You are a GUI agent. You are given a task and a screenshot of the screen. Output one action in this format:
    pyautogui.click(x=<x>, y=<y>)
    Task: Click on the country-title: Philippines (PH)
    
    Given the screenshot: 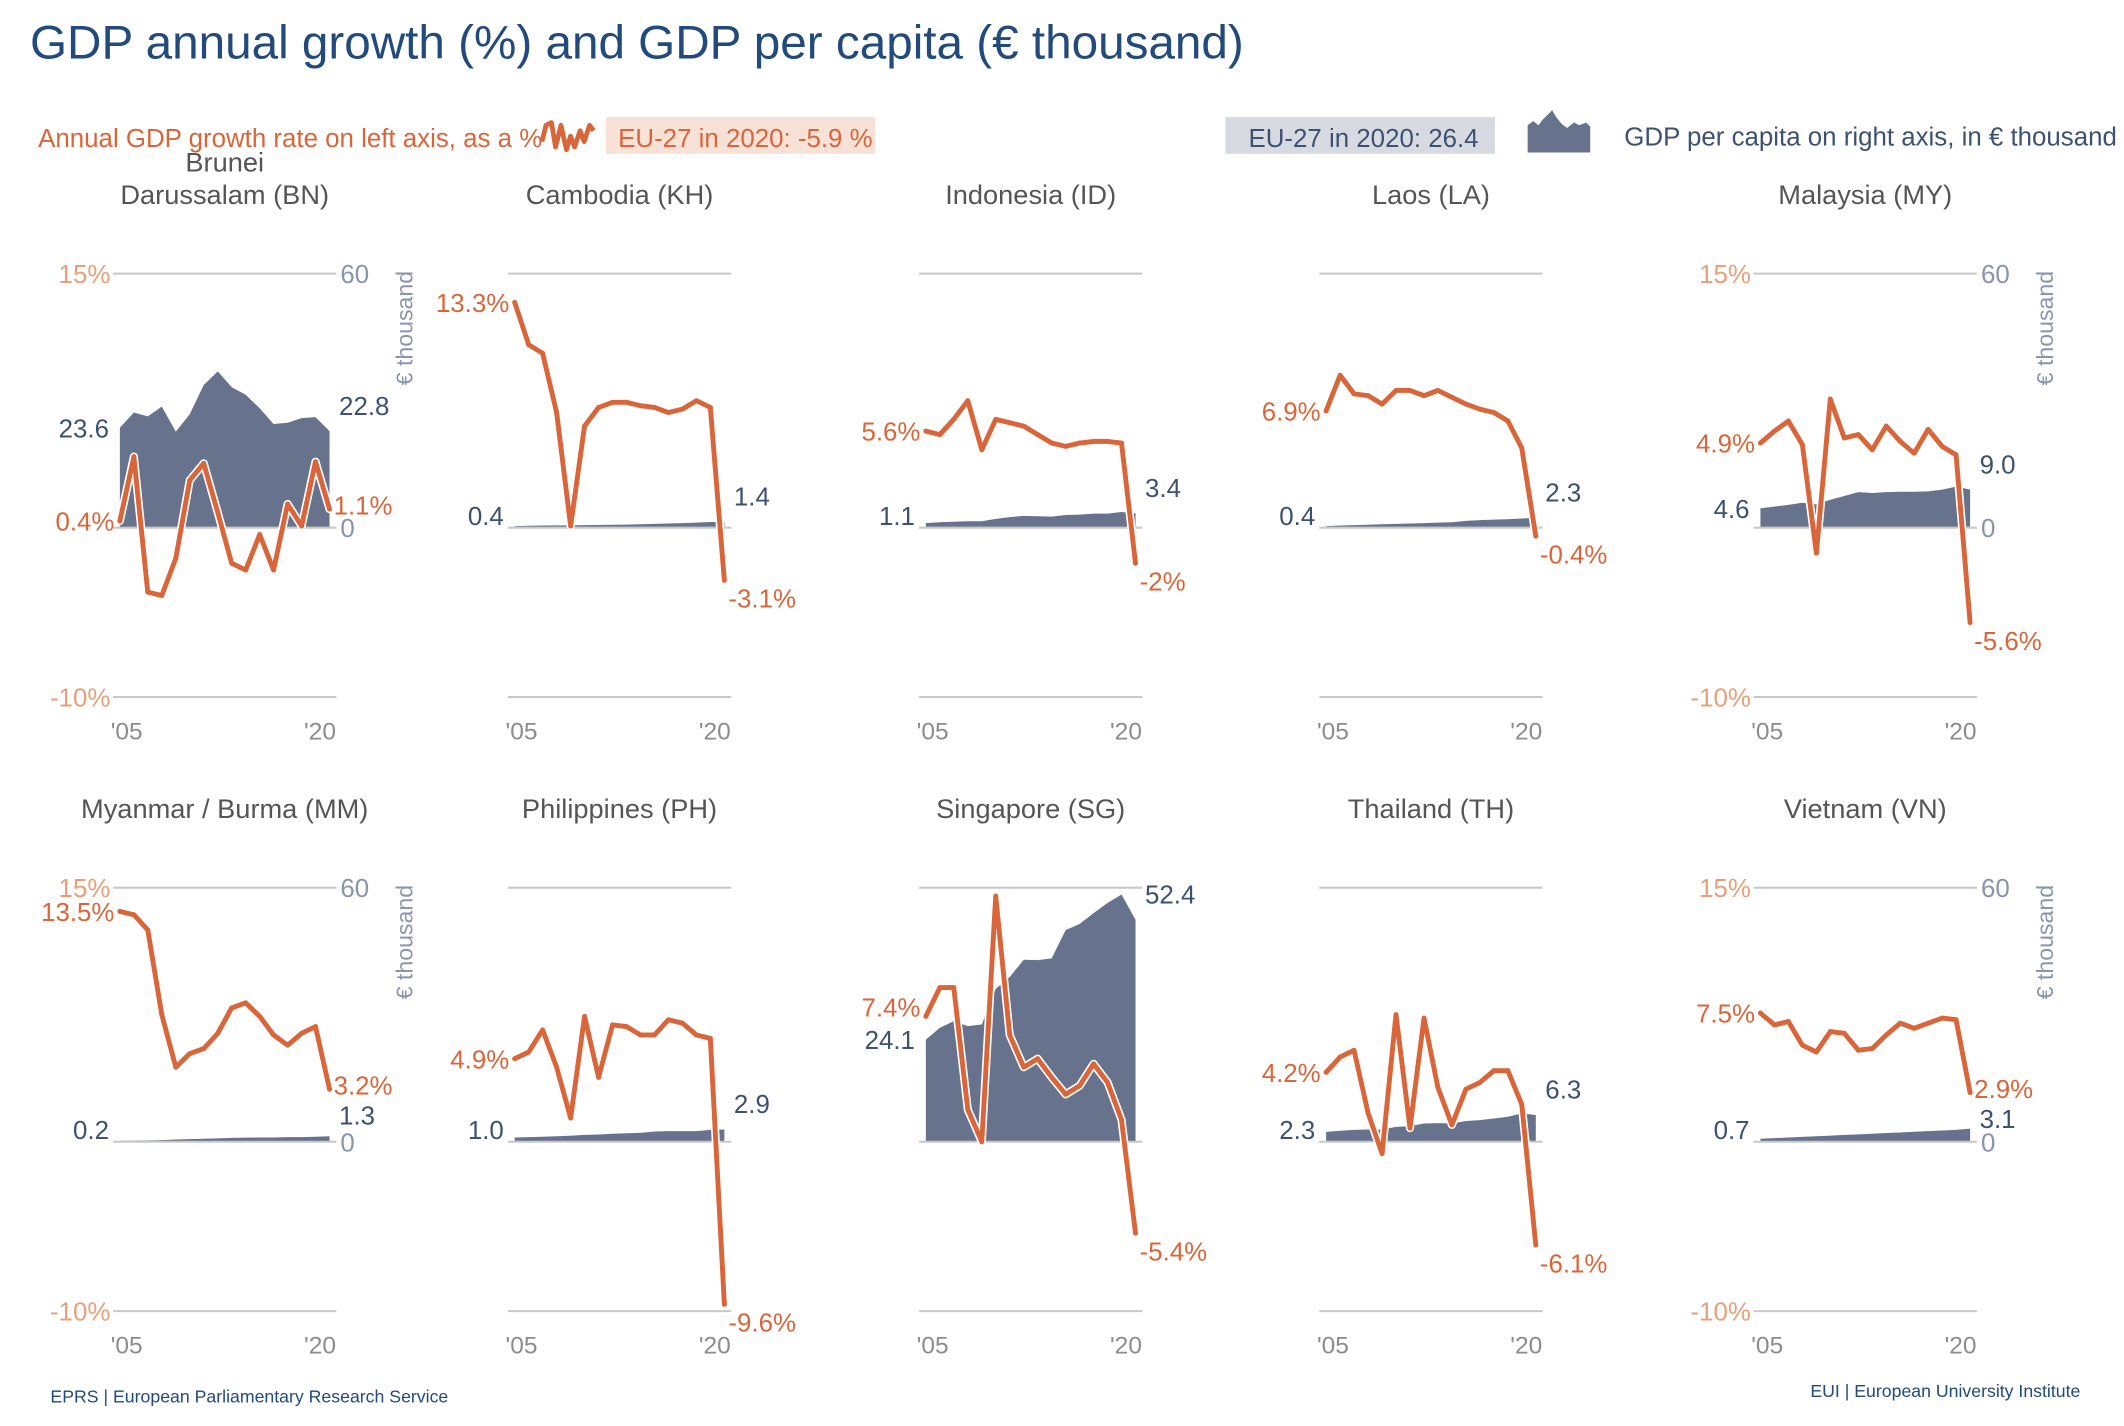 What is the action you would take?
    pyautogui.click(x=619, y=808)
    